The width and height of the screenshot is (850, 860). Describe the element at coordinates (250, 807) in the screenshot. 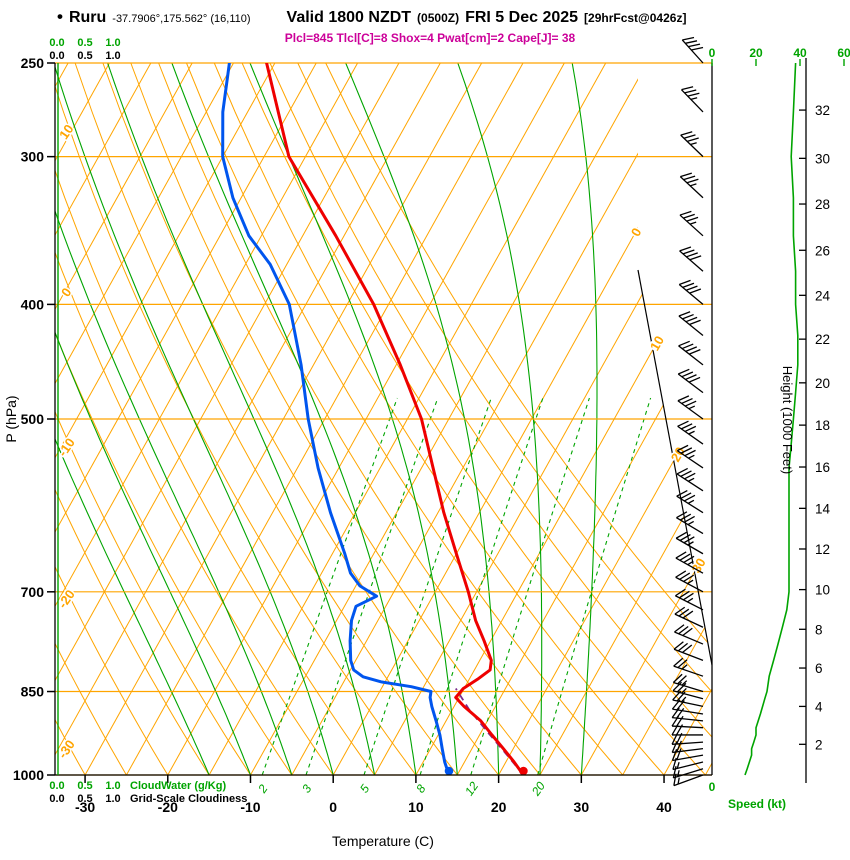

I see `svg-text: -10` at that location.